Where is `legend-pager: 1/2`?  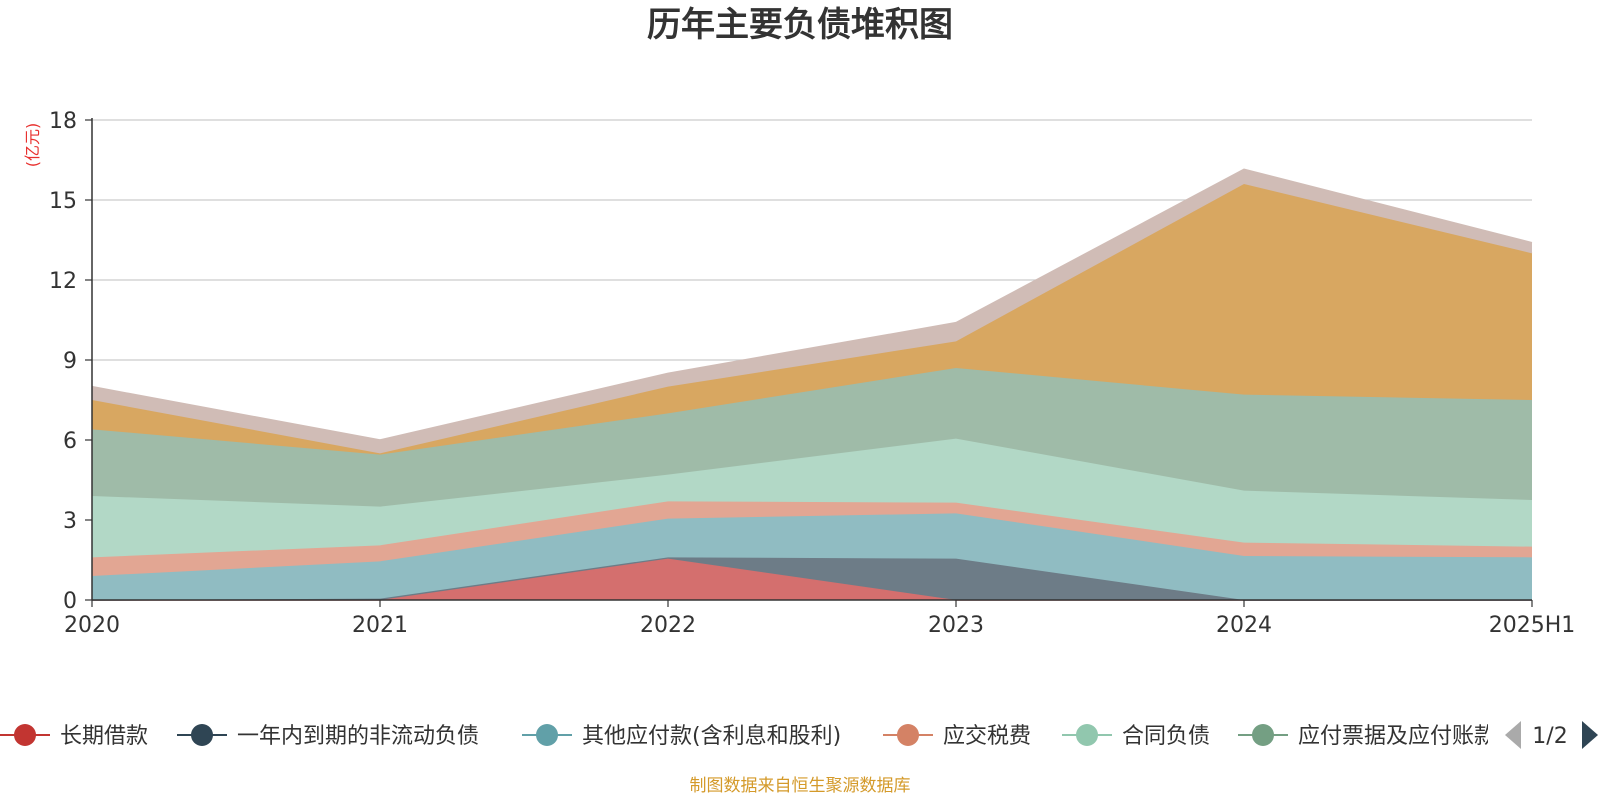 legend-pager: 1/2 is located at coordinates (1551, 735).